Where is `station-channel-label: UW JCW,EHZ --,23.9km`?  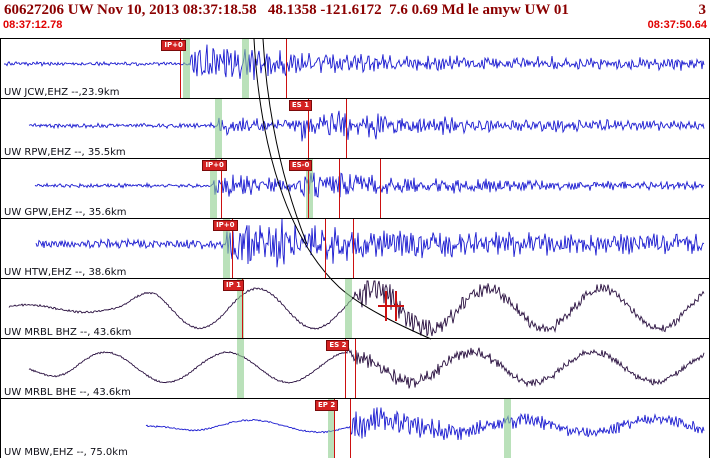
station-channel-label: UW JCW,EHZ --,23.9km is located at coordinates (63, 92).